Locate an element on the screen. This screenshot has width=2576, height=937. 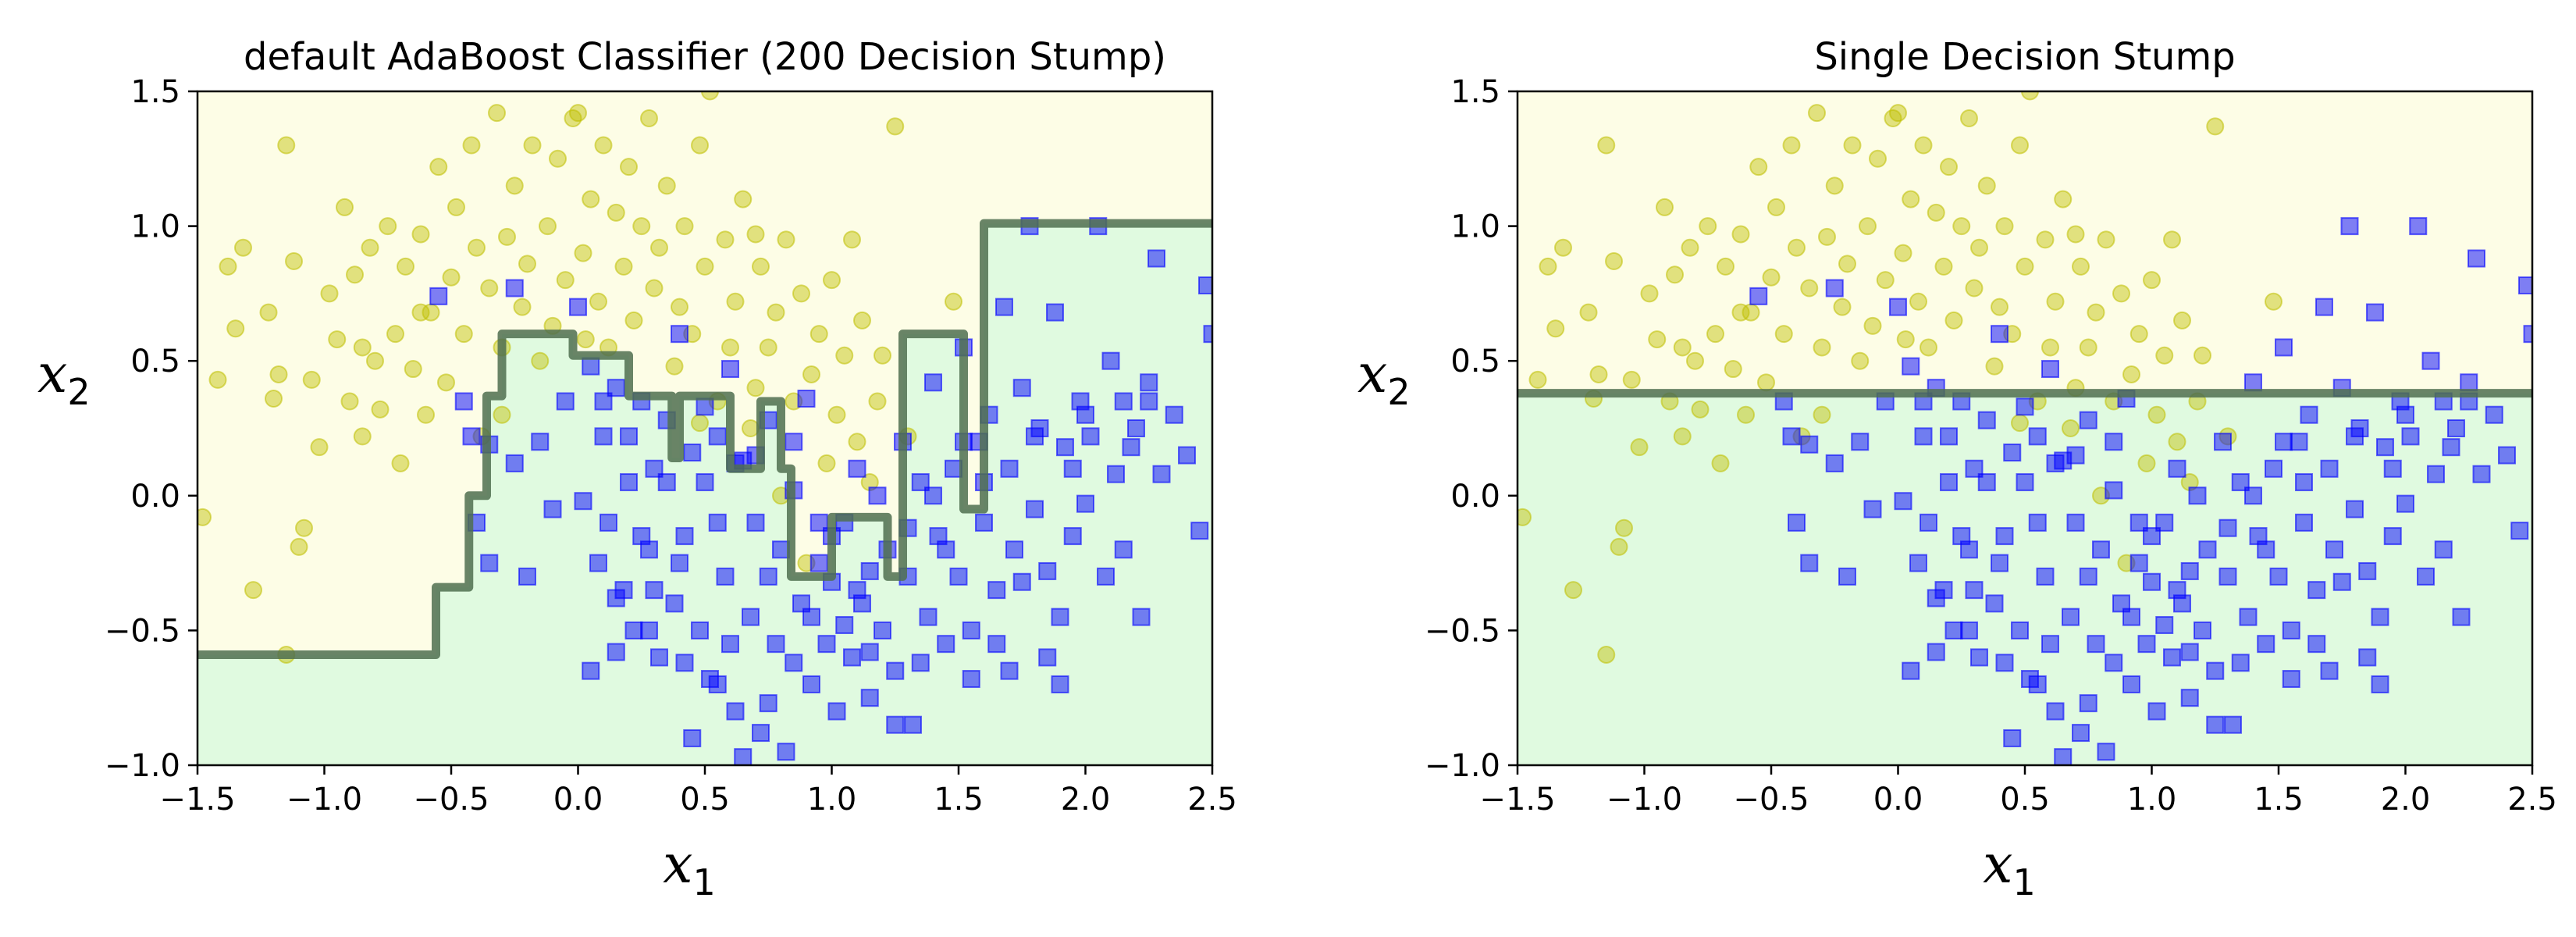
x-tick-label: 0.0 is located at coordinates (1898, 800).